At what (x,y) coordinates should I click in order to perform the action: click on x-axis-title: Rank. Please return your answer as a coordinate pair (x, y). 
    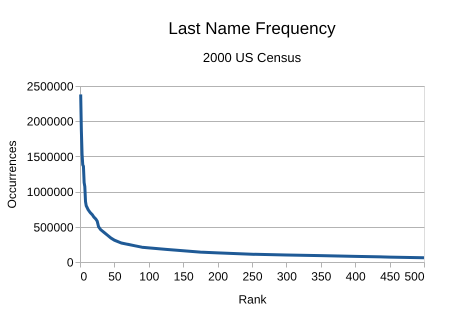
    Looking at the image, I should click on (253, 299).